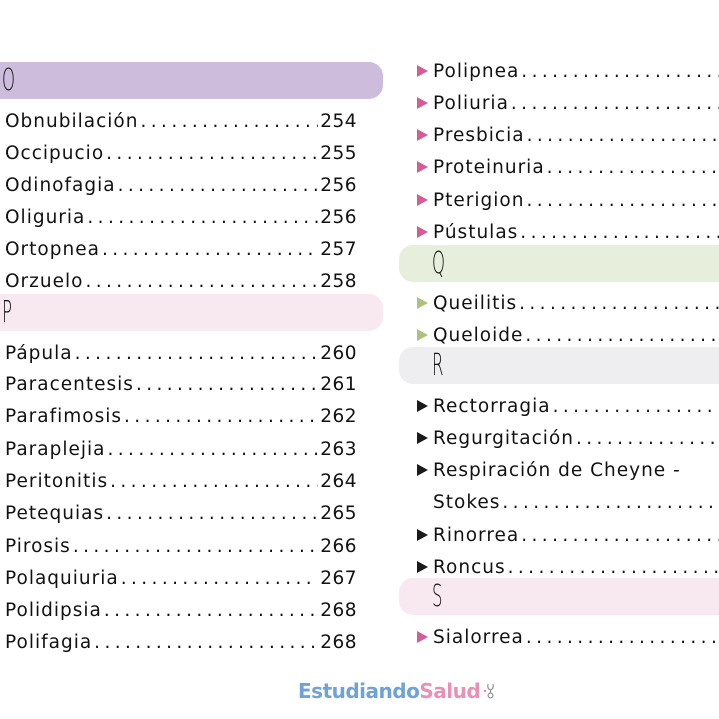  I want to click on entry-page: 265, so click(338, 513).